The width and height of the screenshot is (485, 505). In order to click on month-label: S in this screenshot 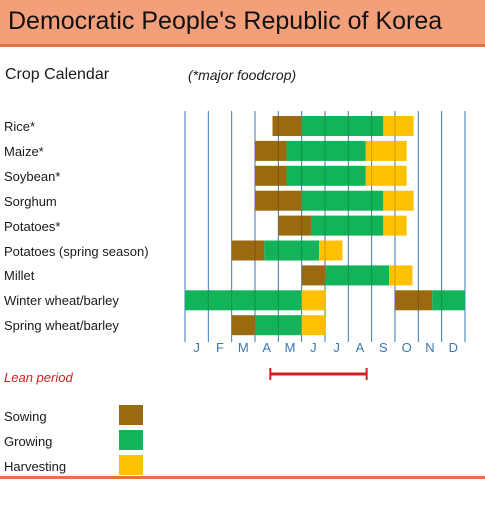, I will do `click(383, 347)`.